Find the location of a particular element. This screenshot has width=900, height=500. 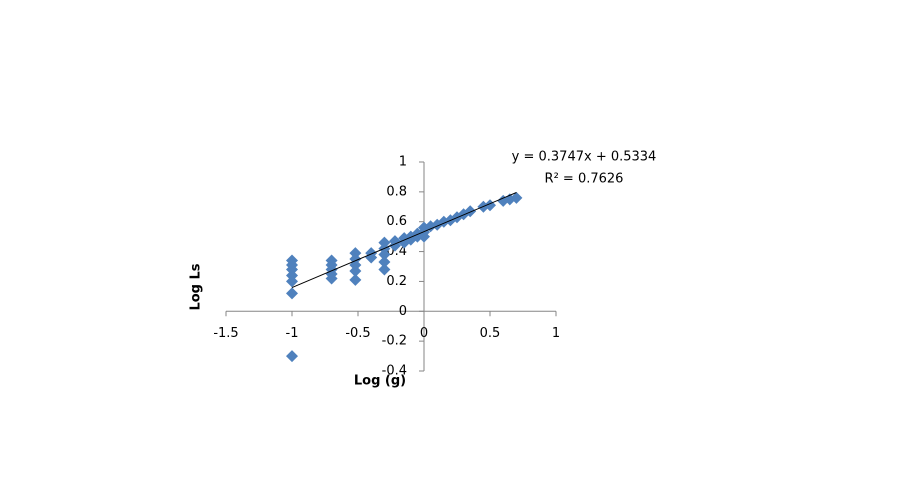

x-tick-label: -1 is located at coordinates (292, 333).